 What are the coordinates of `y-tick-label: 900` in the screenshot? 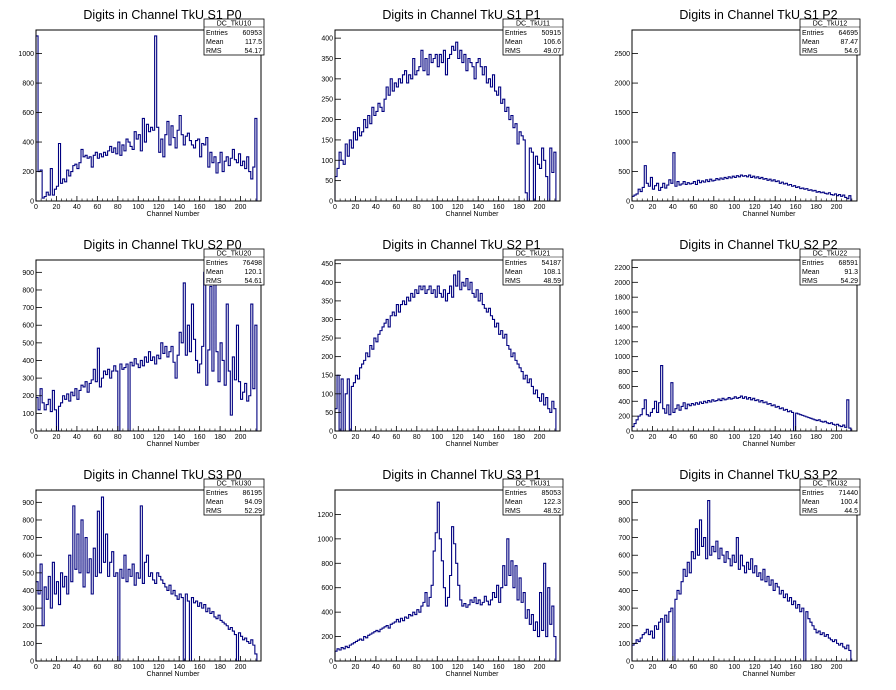 It's located at (28, 273).